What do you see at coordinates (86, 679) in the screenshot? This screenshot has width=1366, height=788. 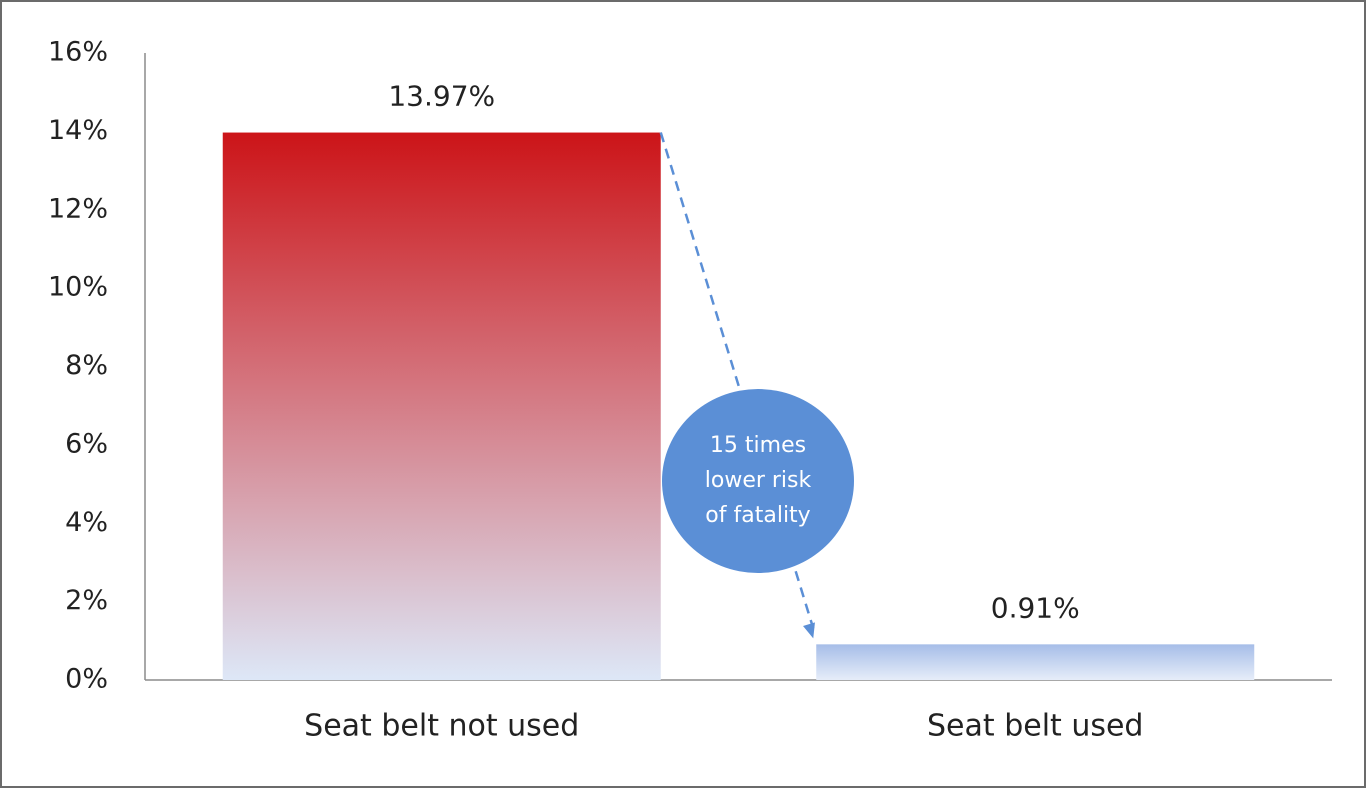 I see `y-tick-label: 0%` at bounding box center [86, 679].